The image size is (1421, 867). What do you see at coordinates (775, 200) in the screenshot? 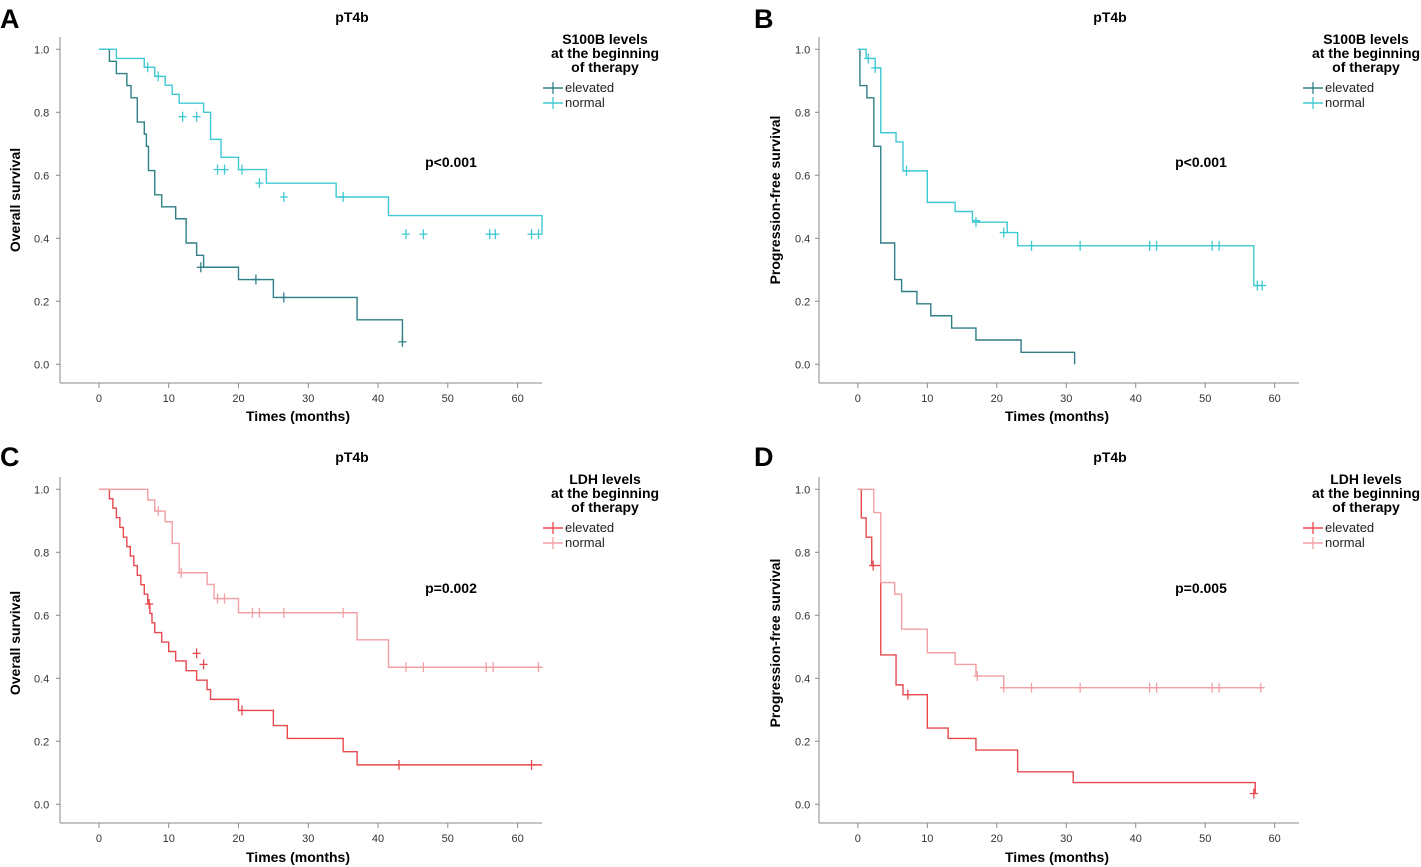
I see `y-axis-label: Progression-free survival` at bounding box center [775, 200].